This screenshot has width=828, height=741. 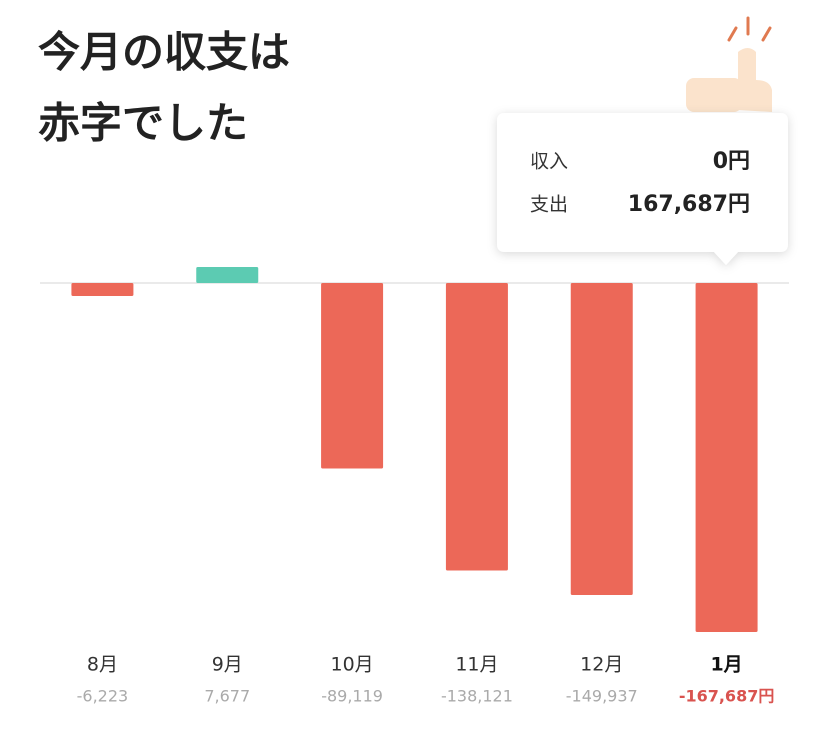 I want to click on x-tick-label: 8月, so click(x=102, y=665).